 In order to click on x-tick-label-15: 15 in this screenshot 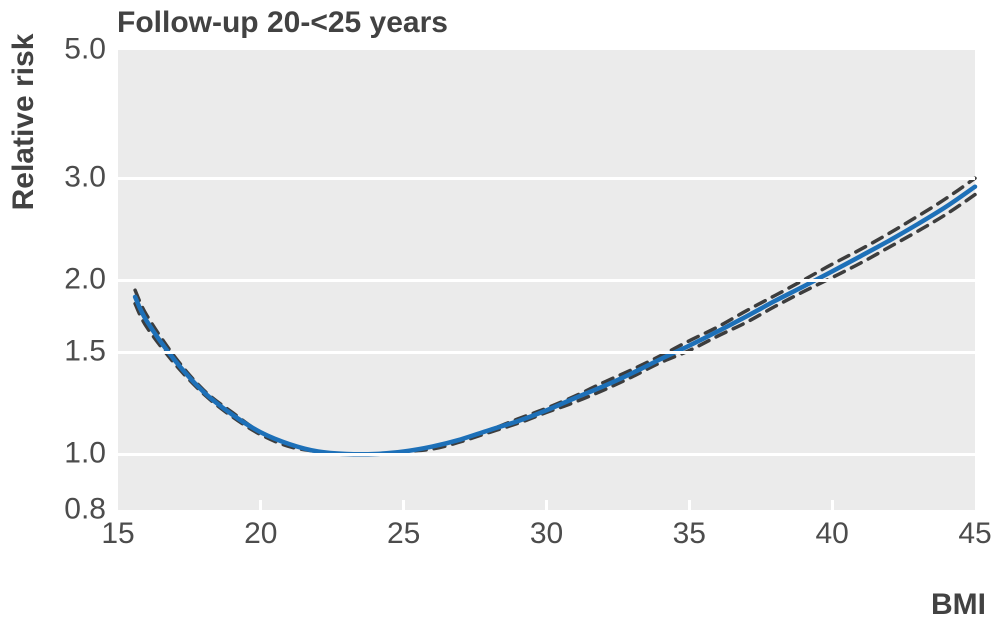, I will do `click(118, 533)`.